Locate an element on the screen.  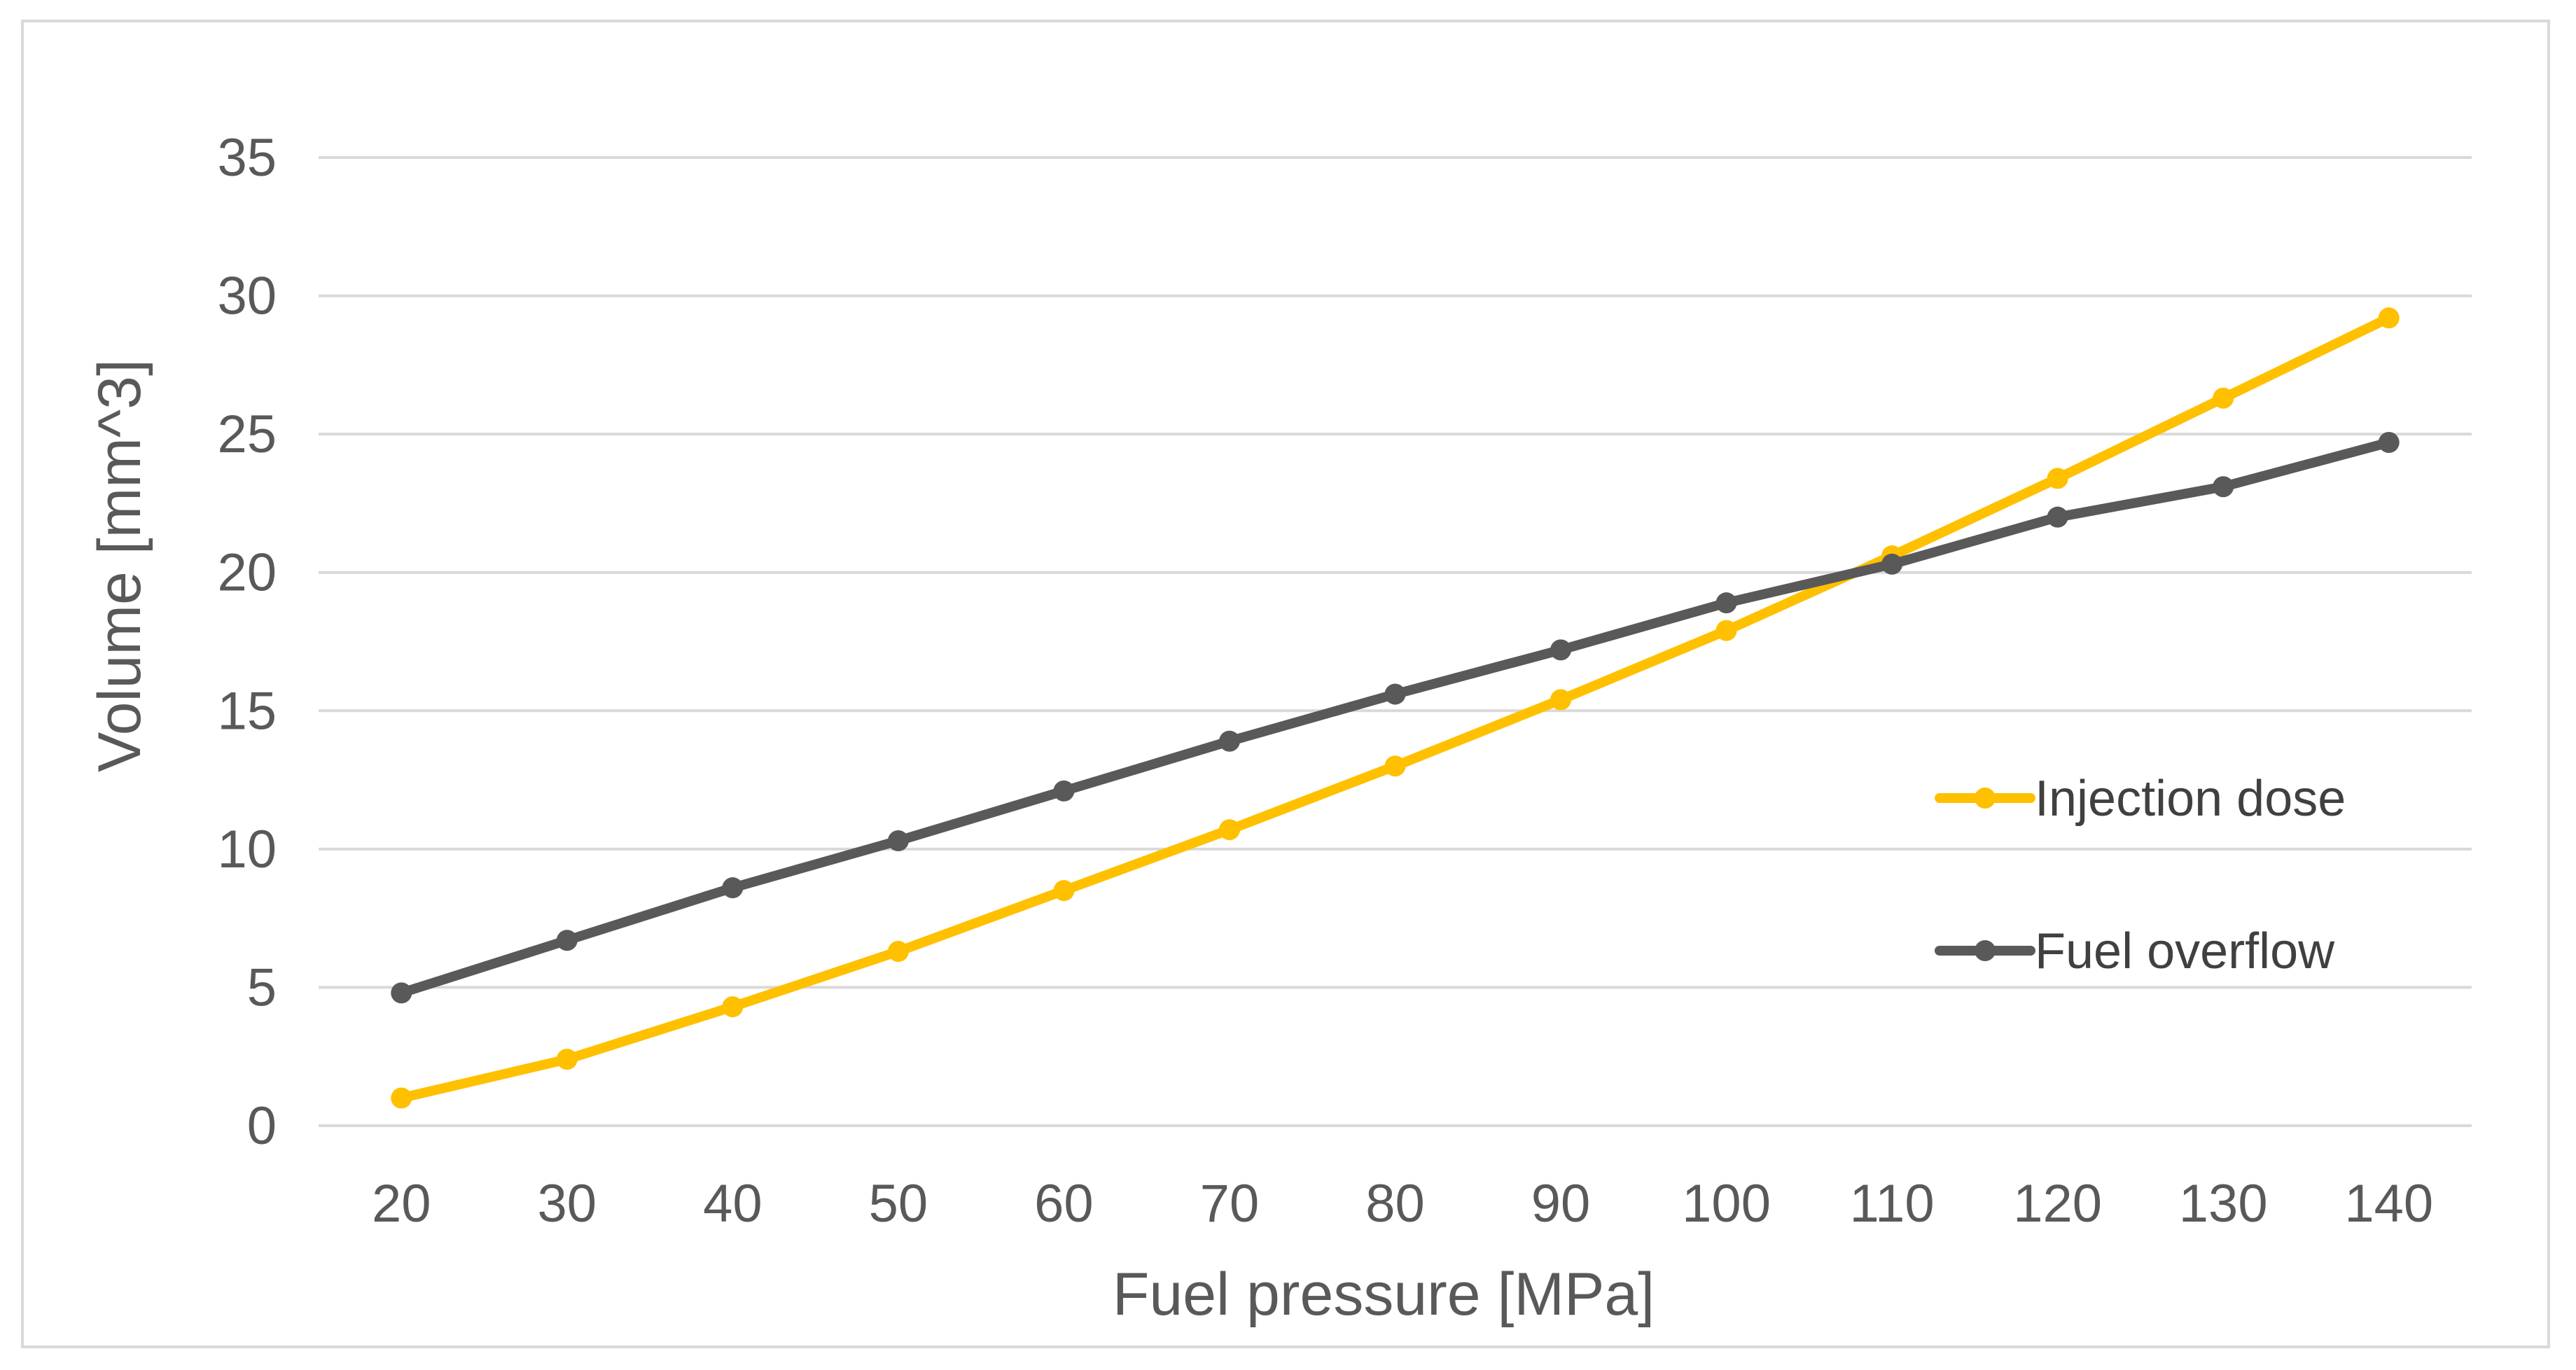
y-axis-ticks: 0 5 10 15 20 25 30 35 is located at coordinates (247, 642).